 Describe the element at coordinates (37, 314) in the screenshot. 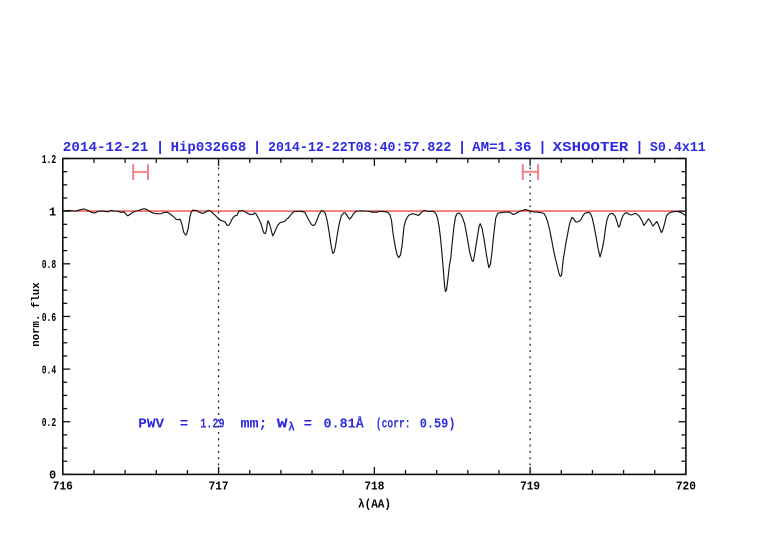

I see `svg-text: norm. flux` at that location.